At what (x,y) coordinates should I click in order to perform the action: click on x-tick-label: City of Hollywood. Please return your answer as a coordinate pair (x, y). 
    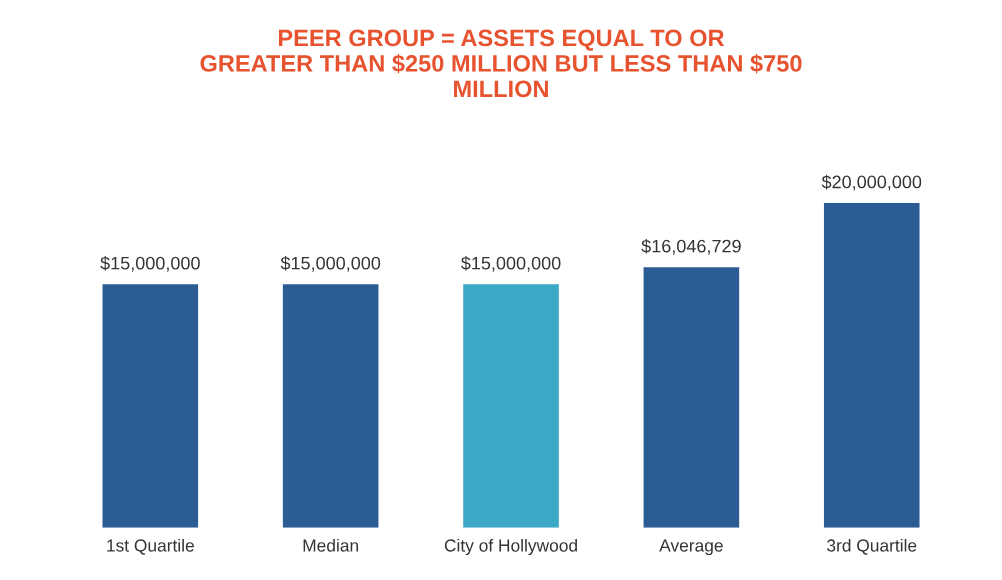
    Looking at the image, I should click on (510, 547).